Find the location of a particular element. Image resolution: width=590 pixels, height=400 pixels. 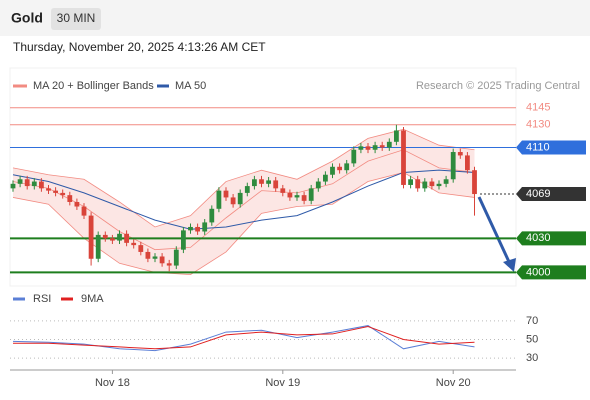

x-tick-label: Nov 18 is located at coordinates (112, 383).